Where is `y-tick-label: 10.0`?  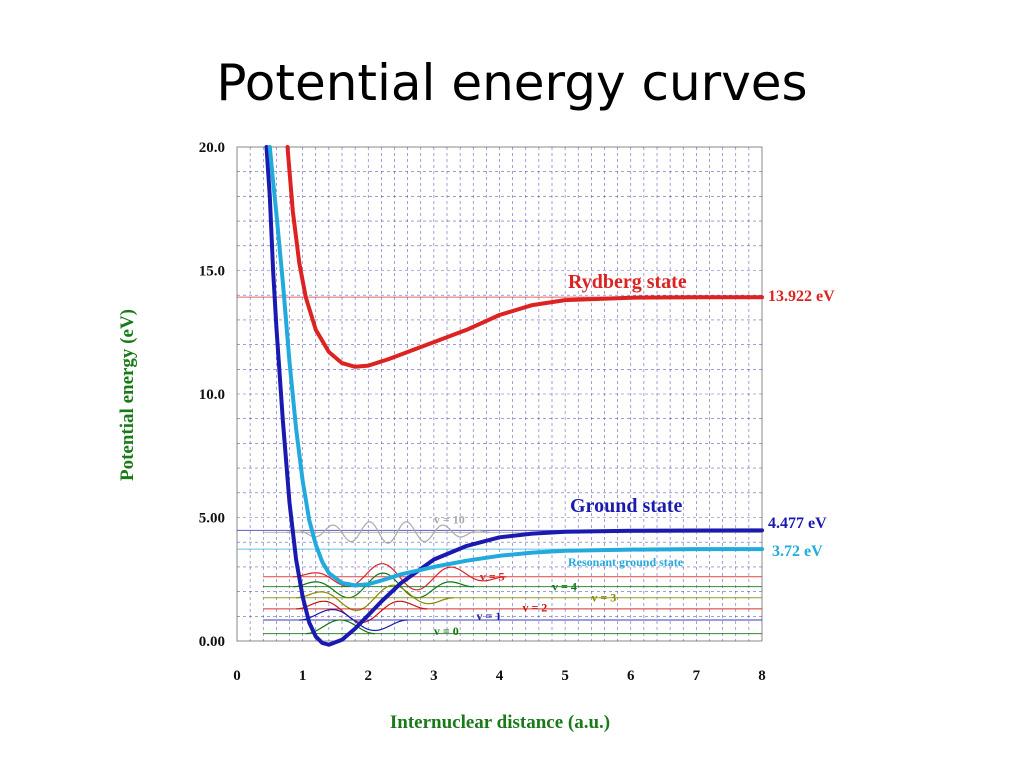 y-tick-label: 10.0 is located at coordinates (212, 395).